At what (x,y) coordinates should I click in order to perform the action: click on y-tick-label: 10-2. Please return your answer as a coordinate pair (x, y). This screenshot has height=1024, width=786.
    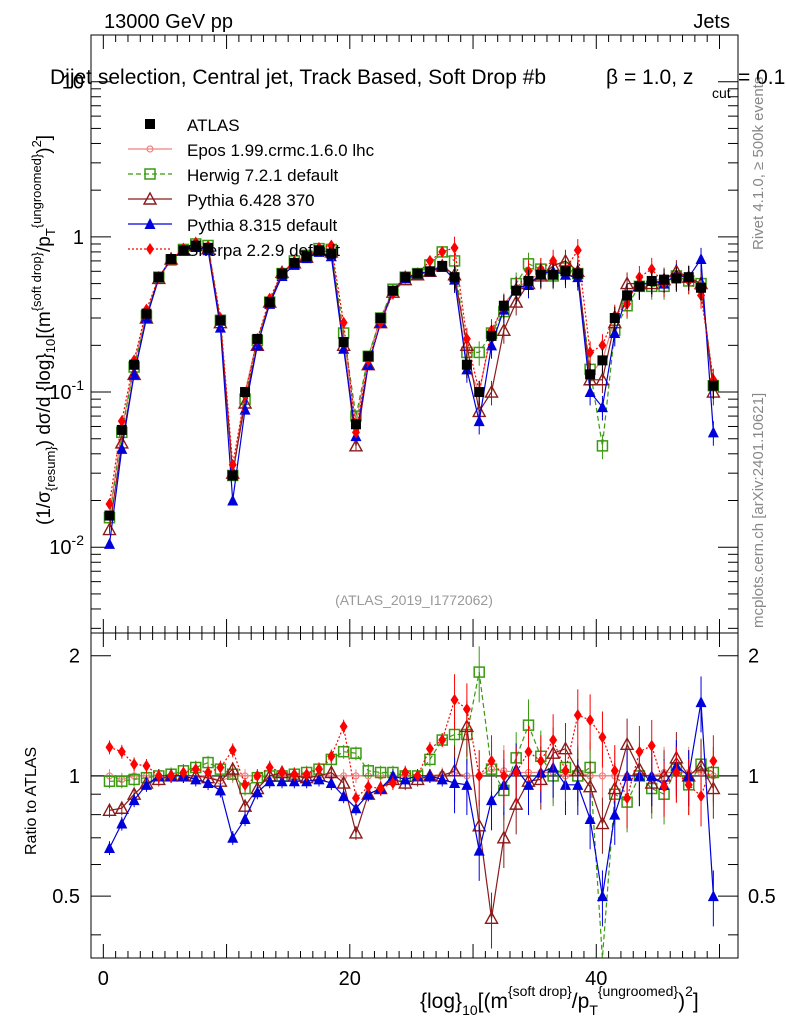
    Looking at the image, I should click on (66, 545).